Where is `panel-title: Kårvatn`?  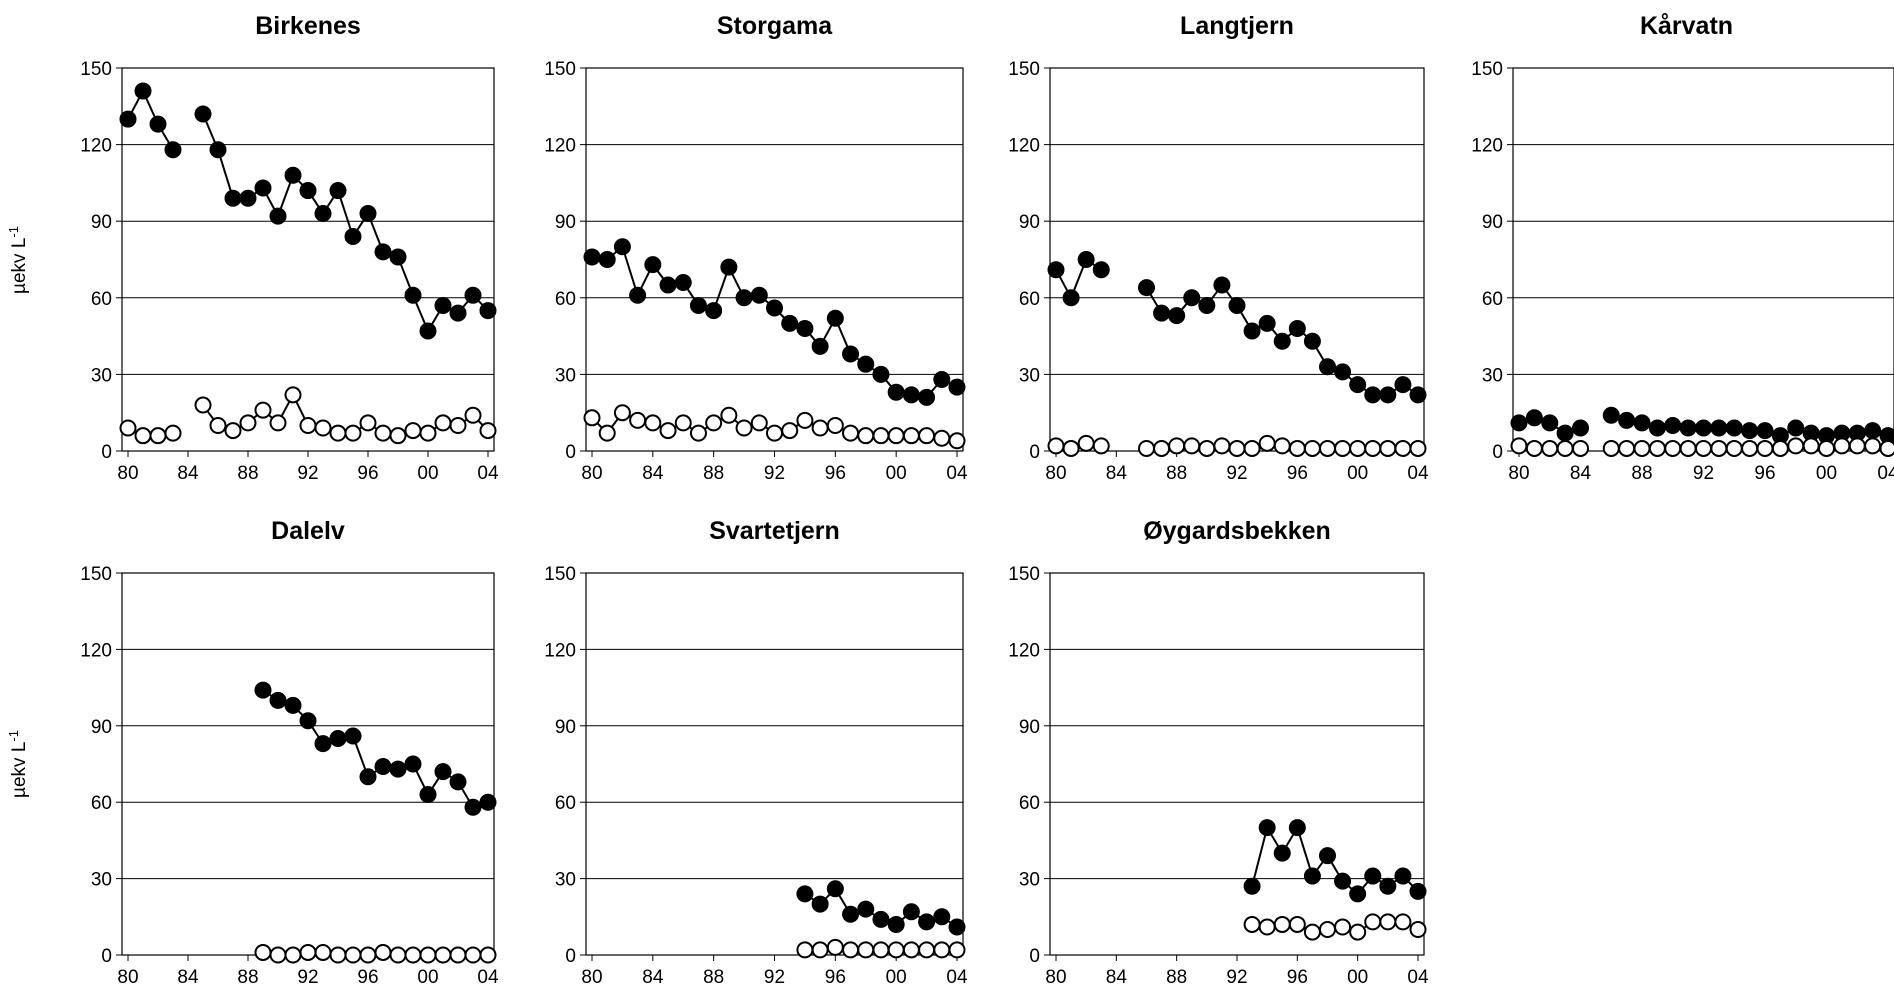
panel-title: Kårvatn is located at coordinates (1686, 26).